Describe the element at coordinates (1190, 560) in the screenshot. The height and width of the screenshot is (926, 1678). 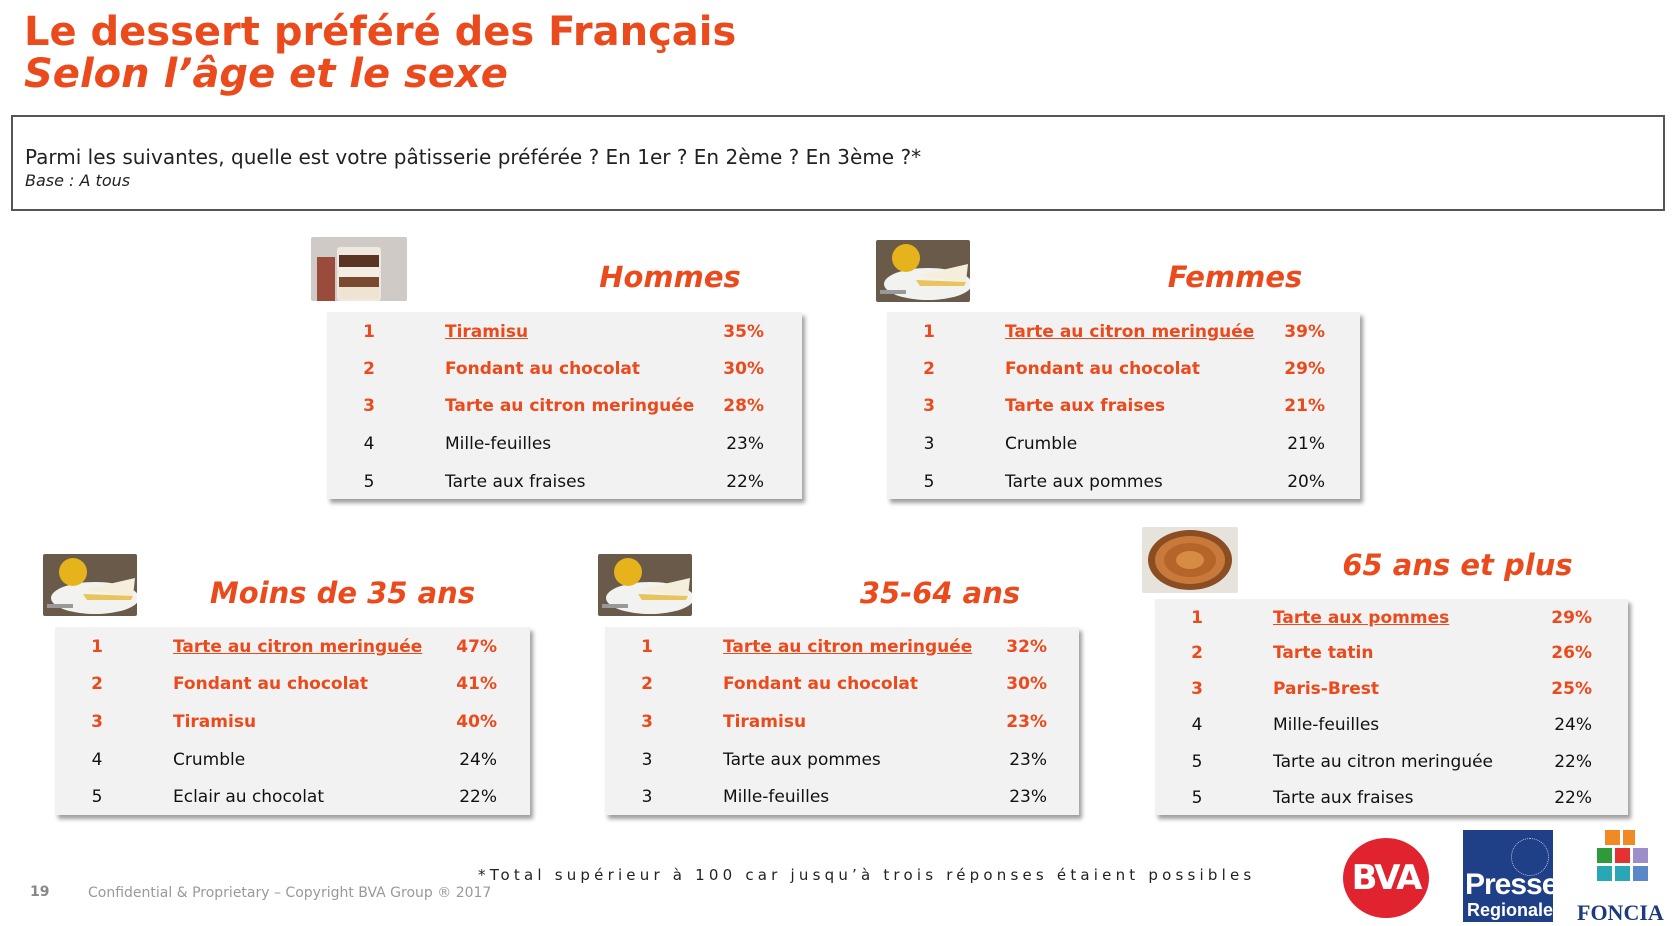
I see `apple-tart-photo-icon` at that location.